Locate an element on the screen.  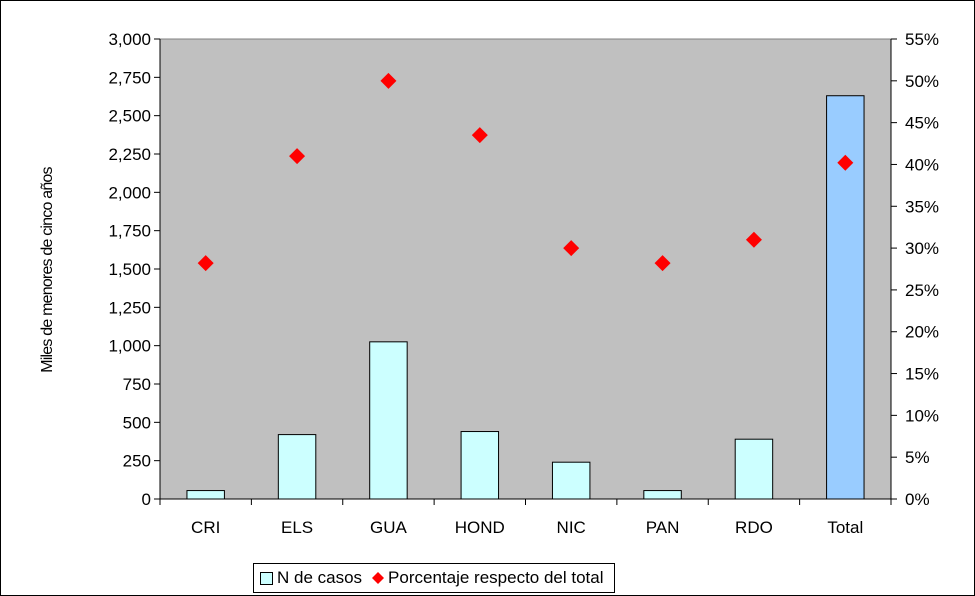
left-tick-label: 2,500 is located at coordinates (129, 116).